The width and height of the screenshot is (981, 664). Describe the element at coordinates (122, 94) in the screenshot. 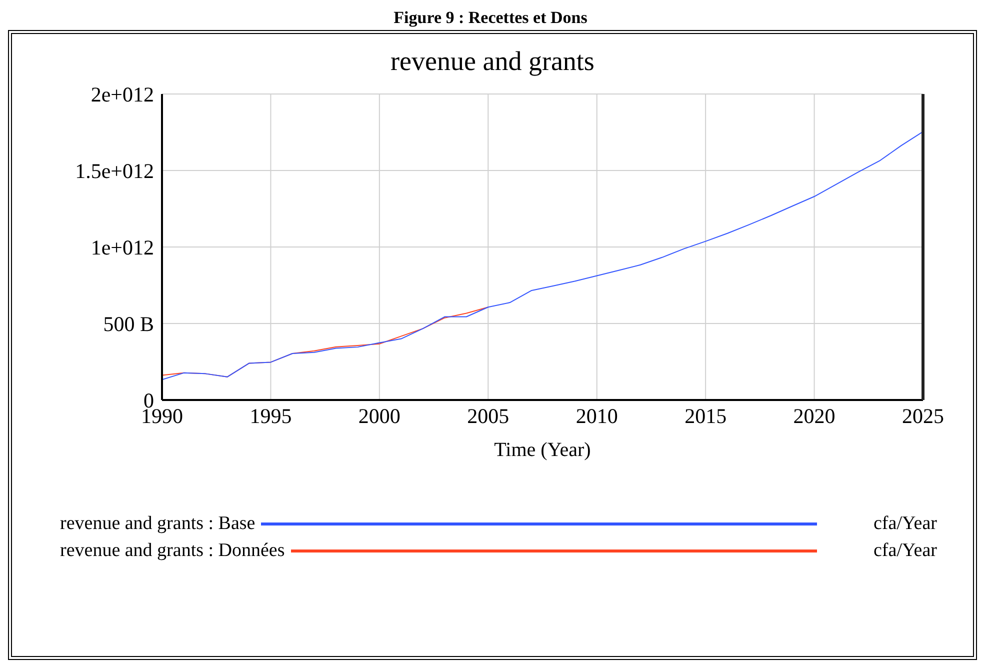

I see `y-tick-label: 2e+012` at that location.